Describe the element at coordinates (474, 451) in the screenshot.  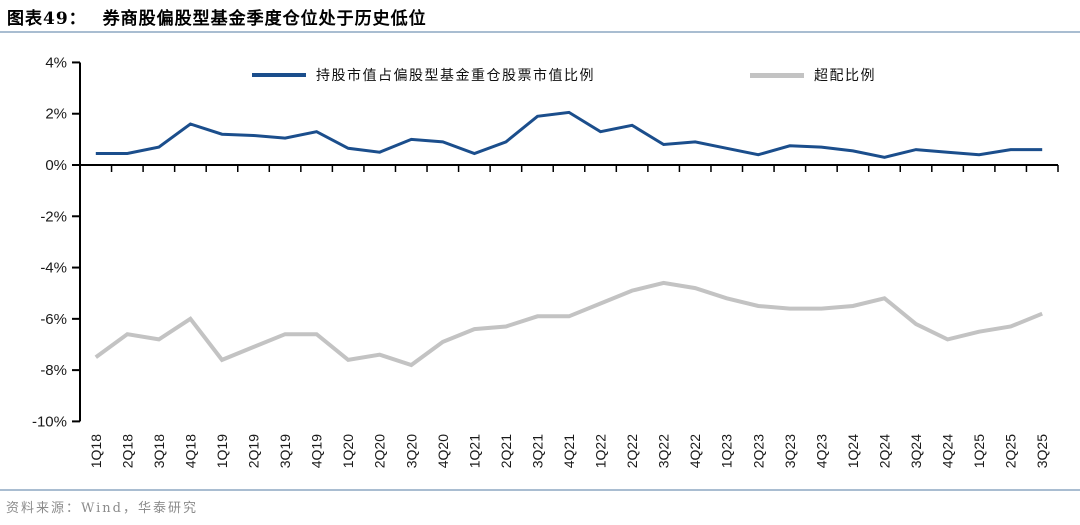
I see `x-tick-label: 1Q21` at that location.